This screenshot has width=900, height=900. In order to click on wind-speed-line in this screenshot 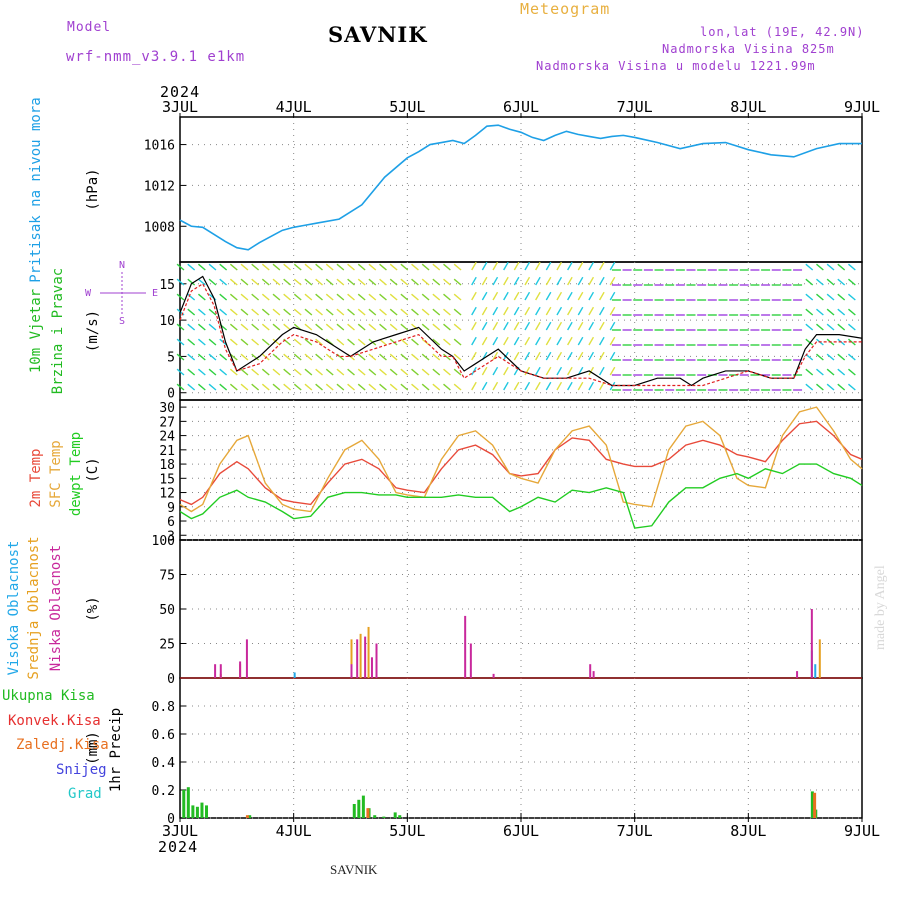, I will do `click(521, 331)`.